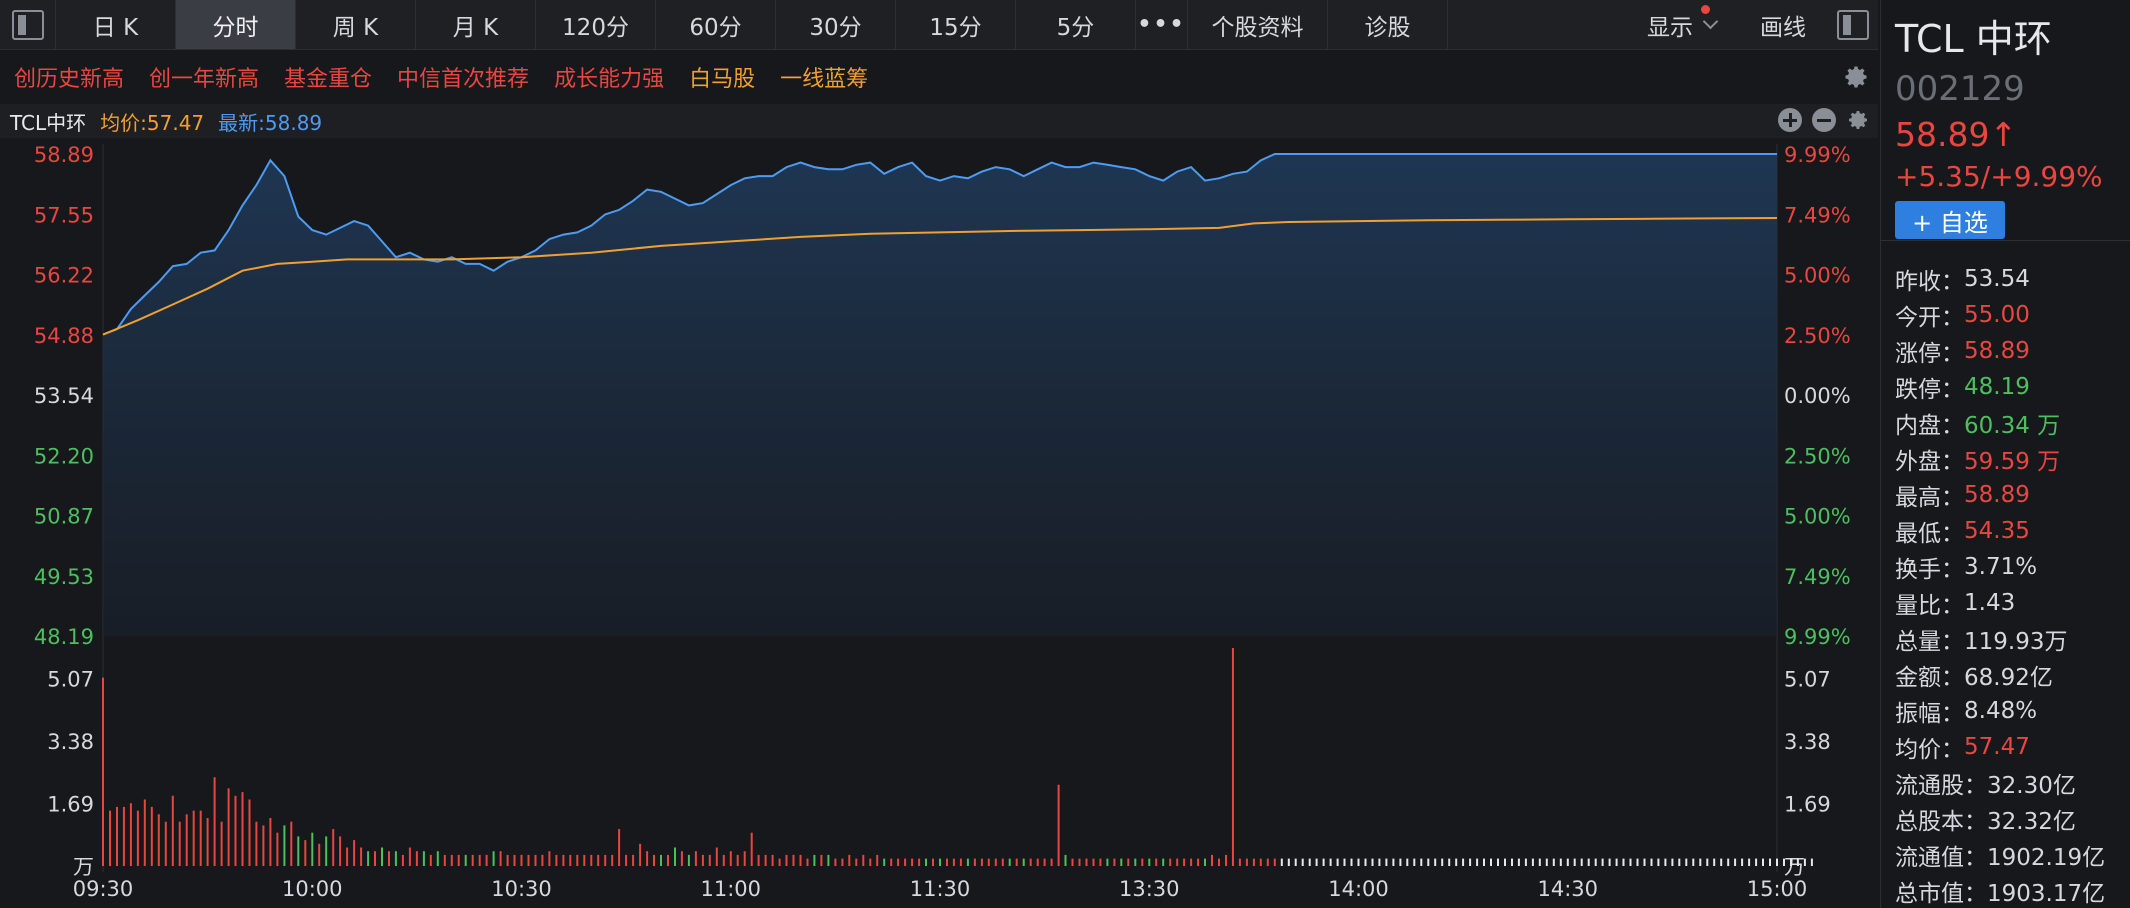 This screenshot has width=2130, height=908. Describe the element at coordinates (64, 637) in the screenshot. I see `price-tick-label: 48.19` at that location.